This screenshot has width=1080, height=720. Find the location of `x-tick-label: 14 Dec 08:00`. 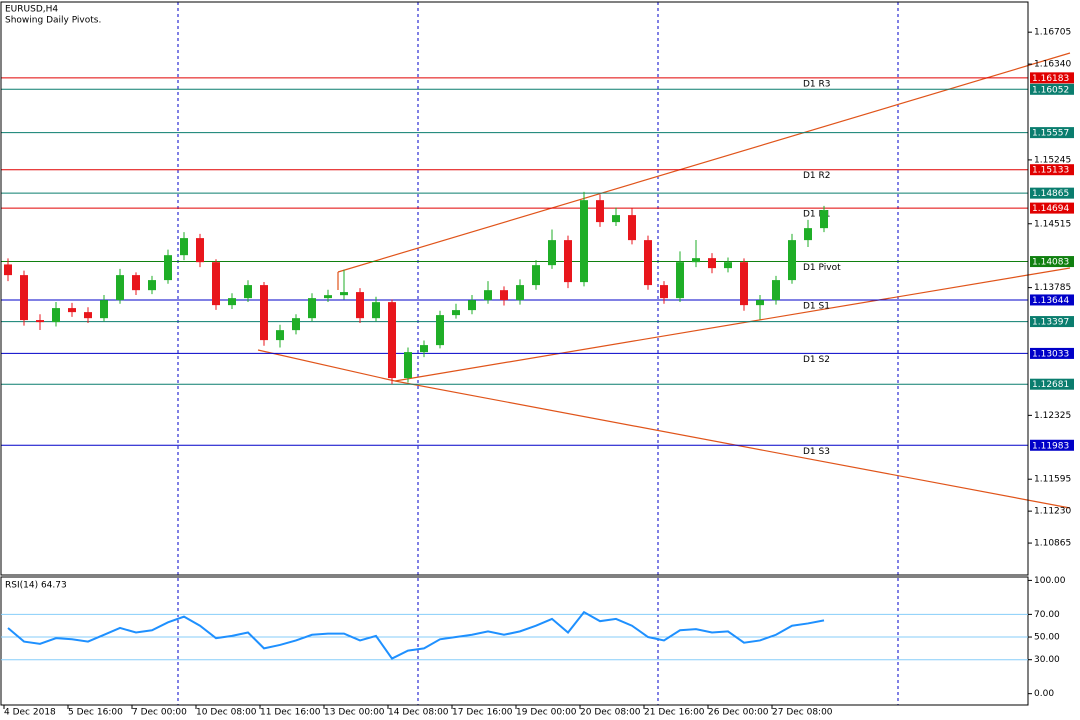

x-tick-label: 14 Dec 08:00 is located at coordinates (418, 713).